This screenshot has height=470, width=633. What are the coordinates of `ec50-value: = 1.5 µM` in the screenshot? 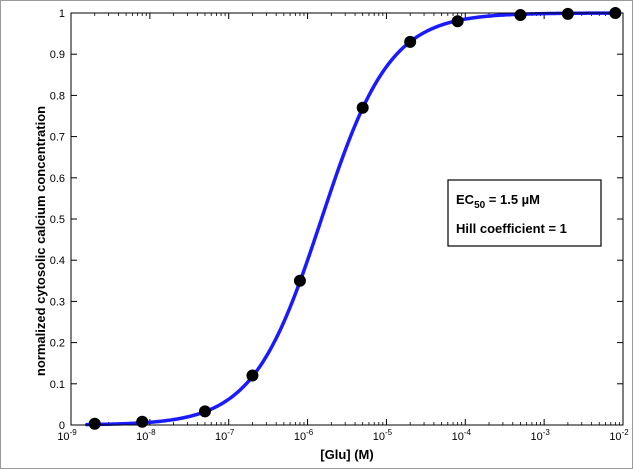 It's located at (512, 199).